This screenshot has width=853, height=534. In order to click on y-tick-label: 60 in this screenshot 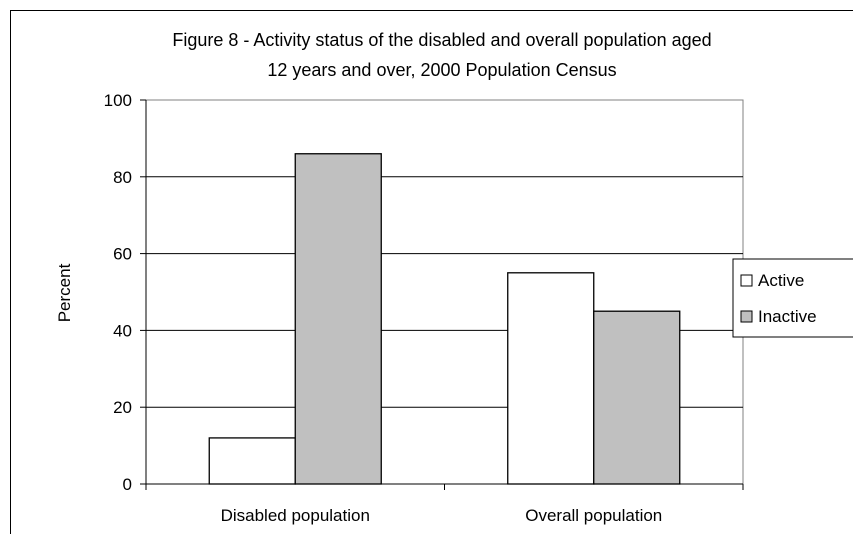, I will do `click(122, 254)`.